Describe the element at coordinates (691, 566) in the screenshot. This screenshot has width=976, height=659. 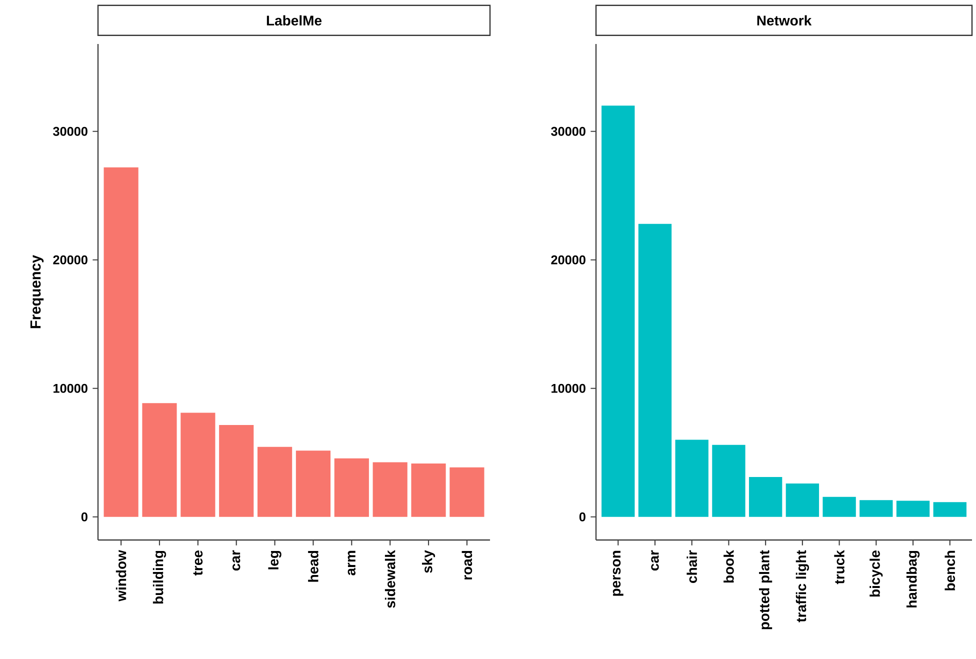
I see `x-tick-label: chair` at that location.